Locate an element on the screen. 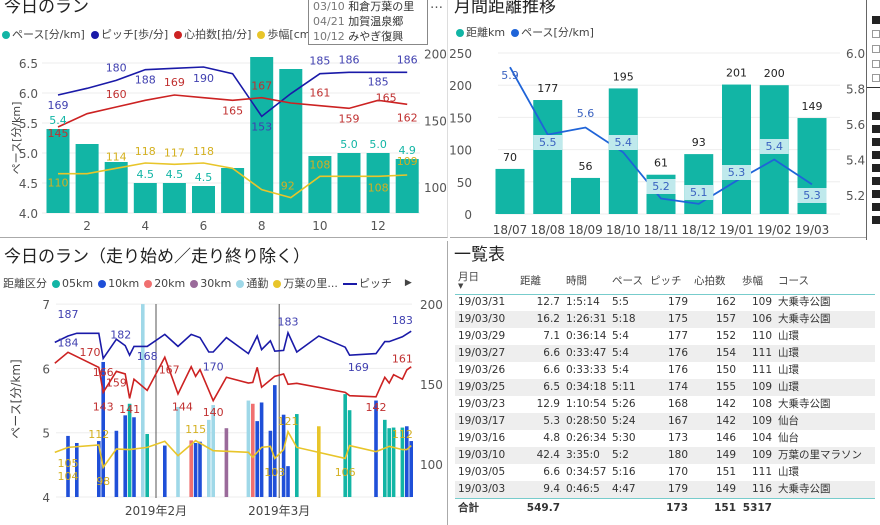 This screenshot has height=525, width=880. column-header: ピッチ is located at coordinates (669, 281).